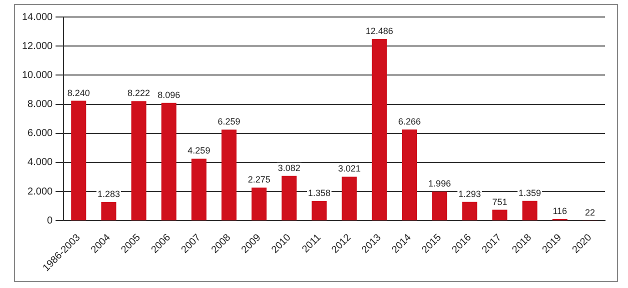 The width and height of the screenshot is (628, 288). I want to click on data-label: 6.259, so click(229, 121).